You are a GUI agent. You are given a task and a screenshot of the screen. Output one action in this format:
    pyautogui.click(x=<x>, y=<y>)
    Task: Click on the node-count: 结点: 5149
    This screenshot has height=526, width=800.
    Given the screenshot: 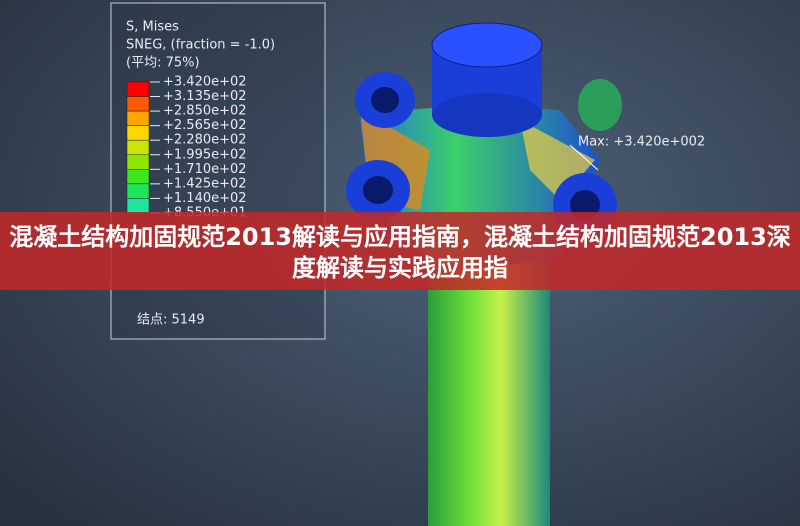 What is the action you would take?
    pyautogui.click(x=171, y=320)
    